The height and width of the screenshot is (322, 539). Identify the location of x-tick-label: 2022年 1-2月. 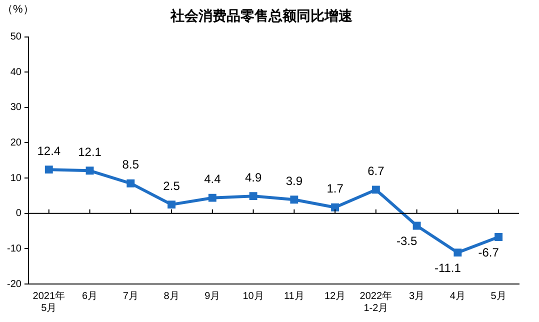
(376, 302).